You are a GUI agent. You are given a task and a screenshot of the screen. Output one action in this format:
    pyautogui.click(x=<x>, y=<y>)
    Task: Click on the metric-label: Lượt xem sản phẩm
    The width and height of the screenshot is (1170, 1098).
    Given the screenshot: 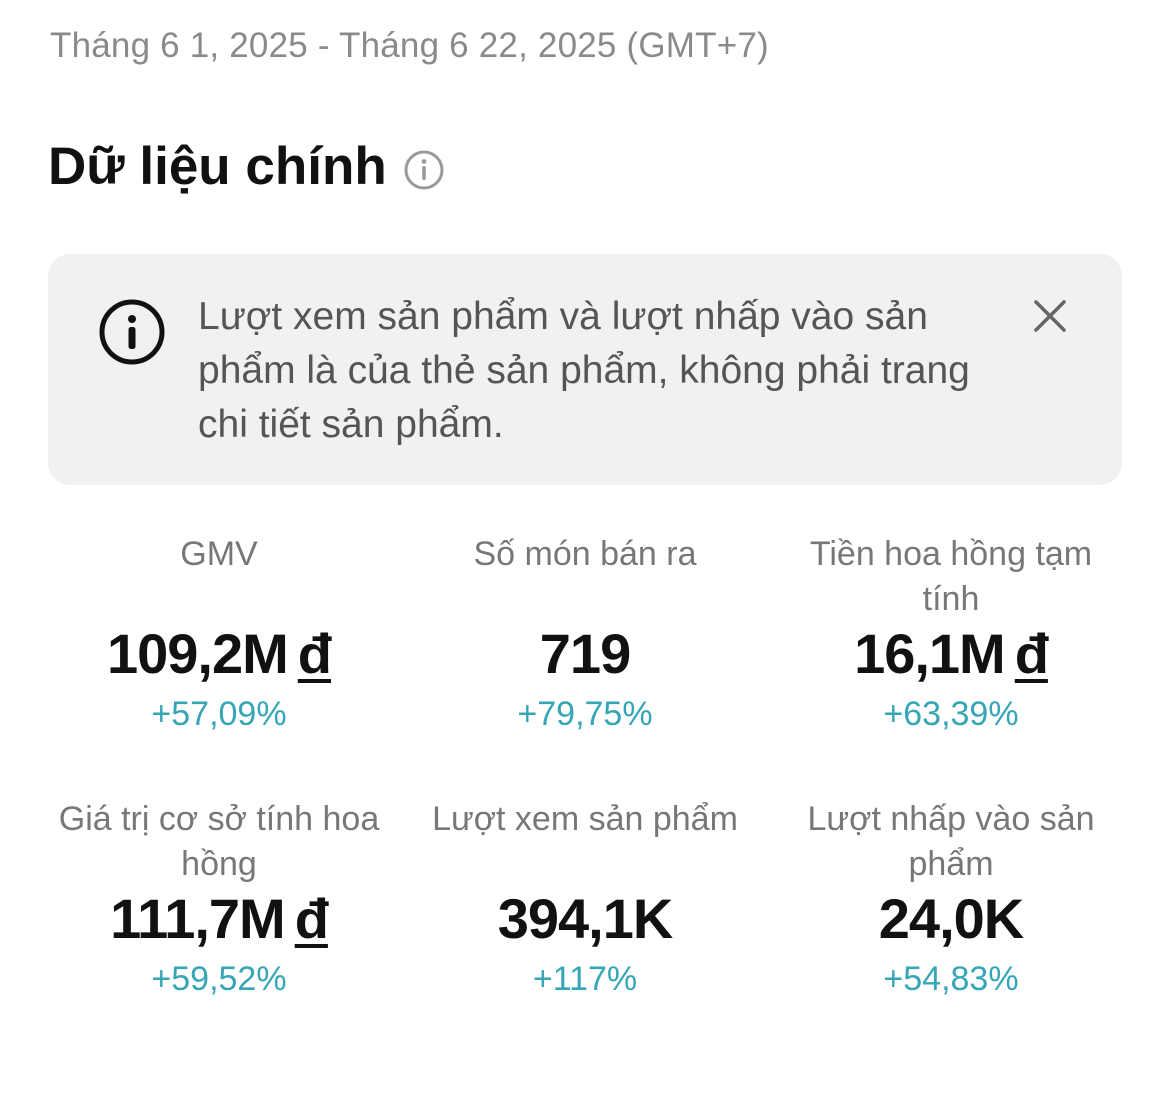 What is the action you would take?
    pyautogui.click(x=585, y=819)
    